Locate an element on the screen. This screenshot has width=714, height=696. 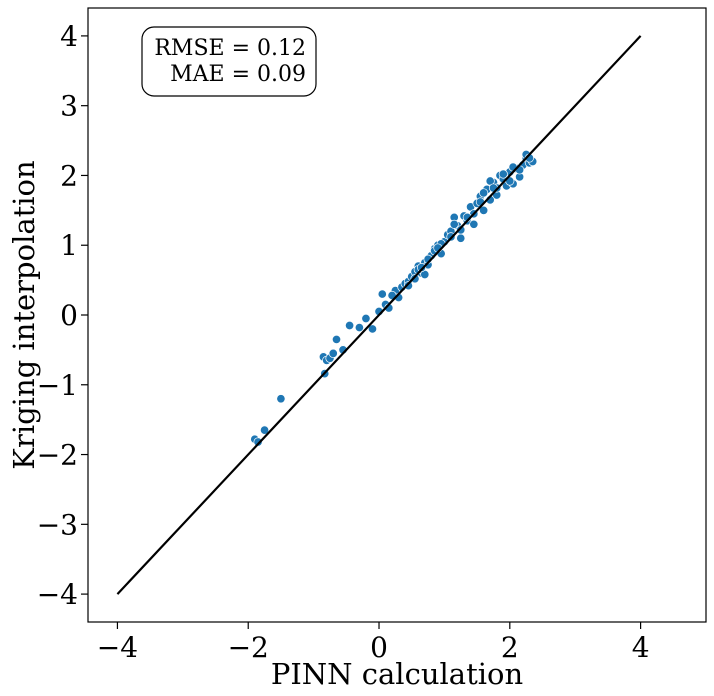
x-tick-label: −2 is located at coordinates (248, 647).